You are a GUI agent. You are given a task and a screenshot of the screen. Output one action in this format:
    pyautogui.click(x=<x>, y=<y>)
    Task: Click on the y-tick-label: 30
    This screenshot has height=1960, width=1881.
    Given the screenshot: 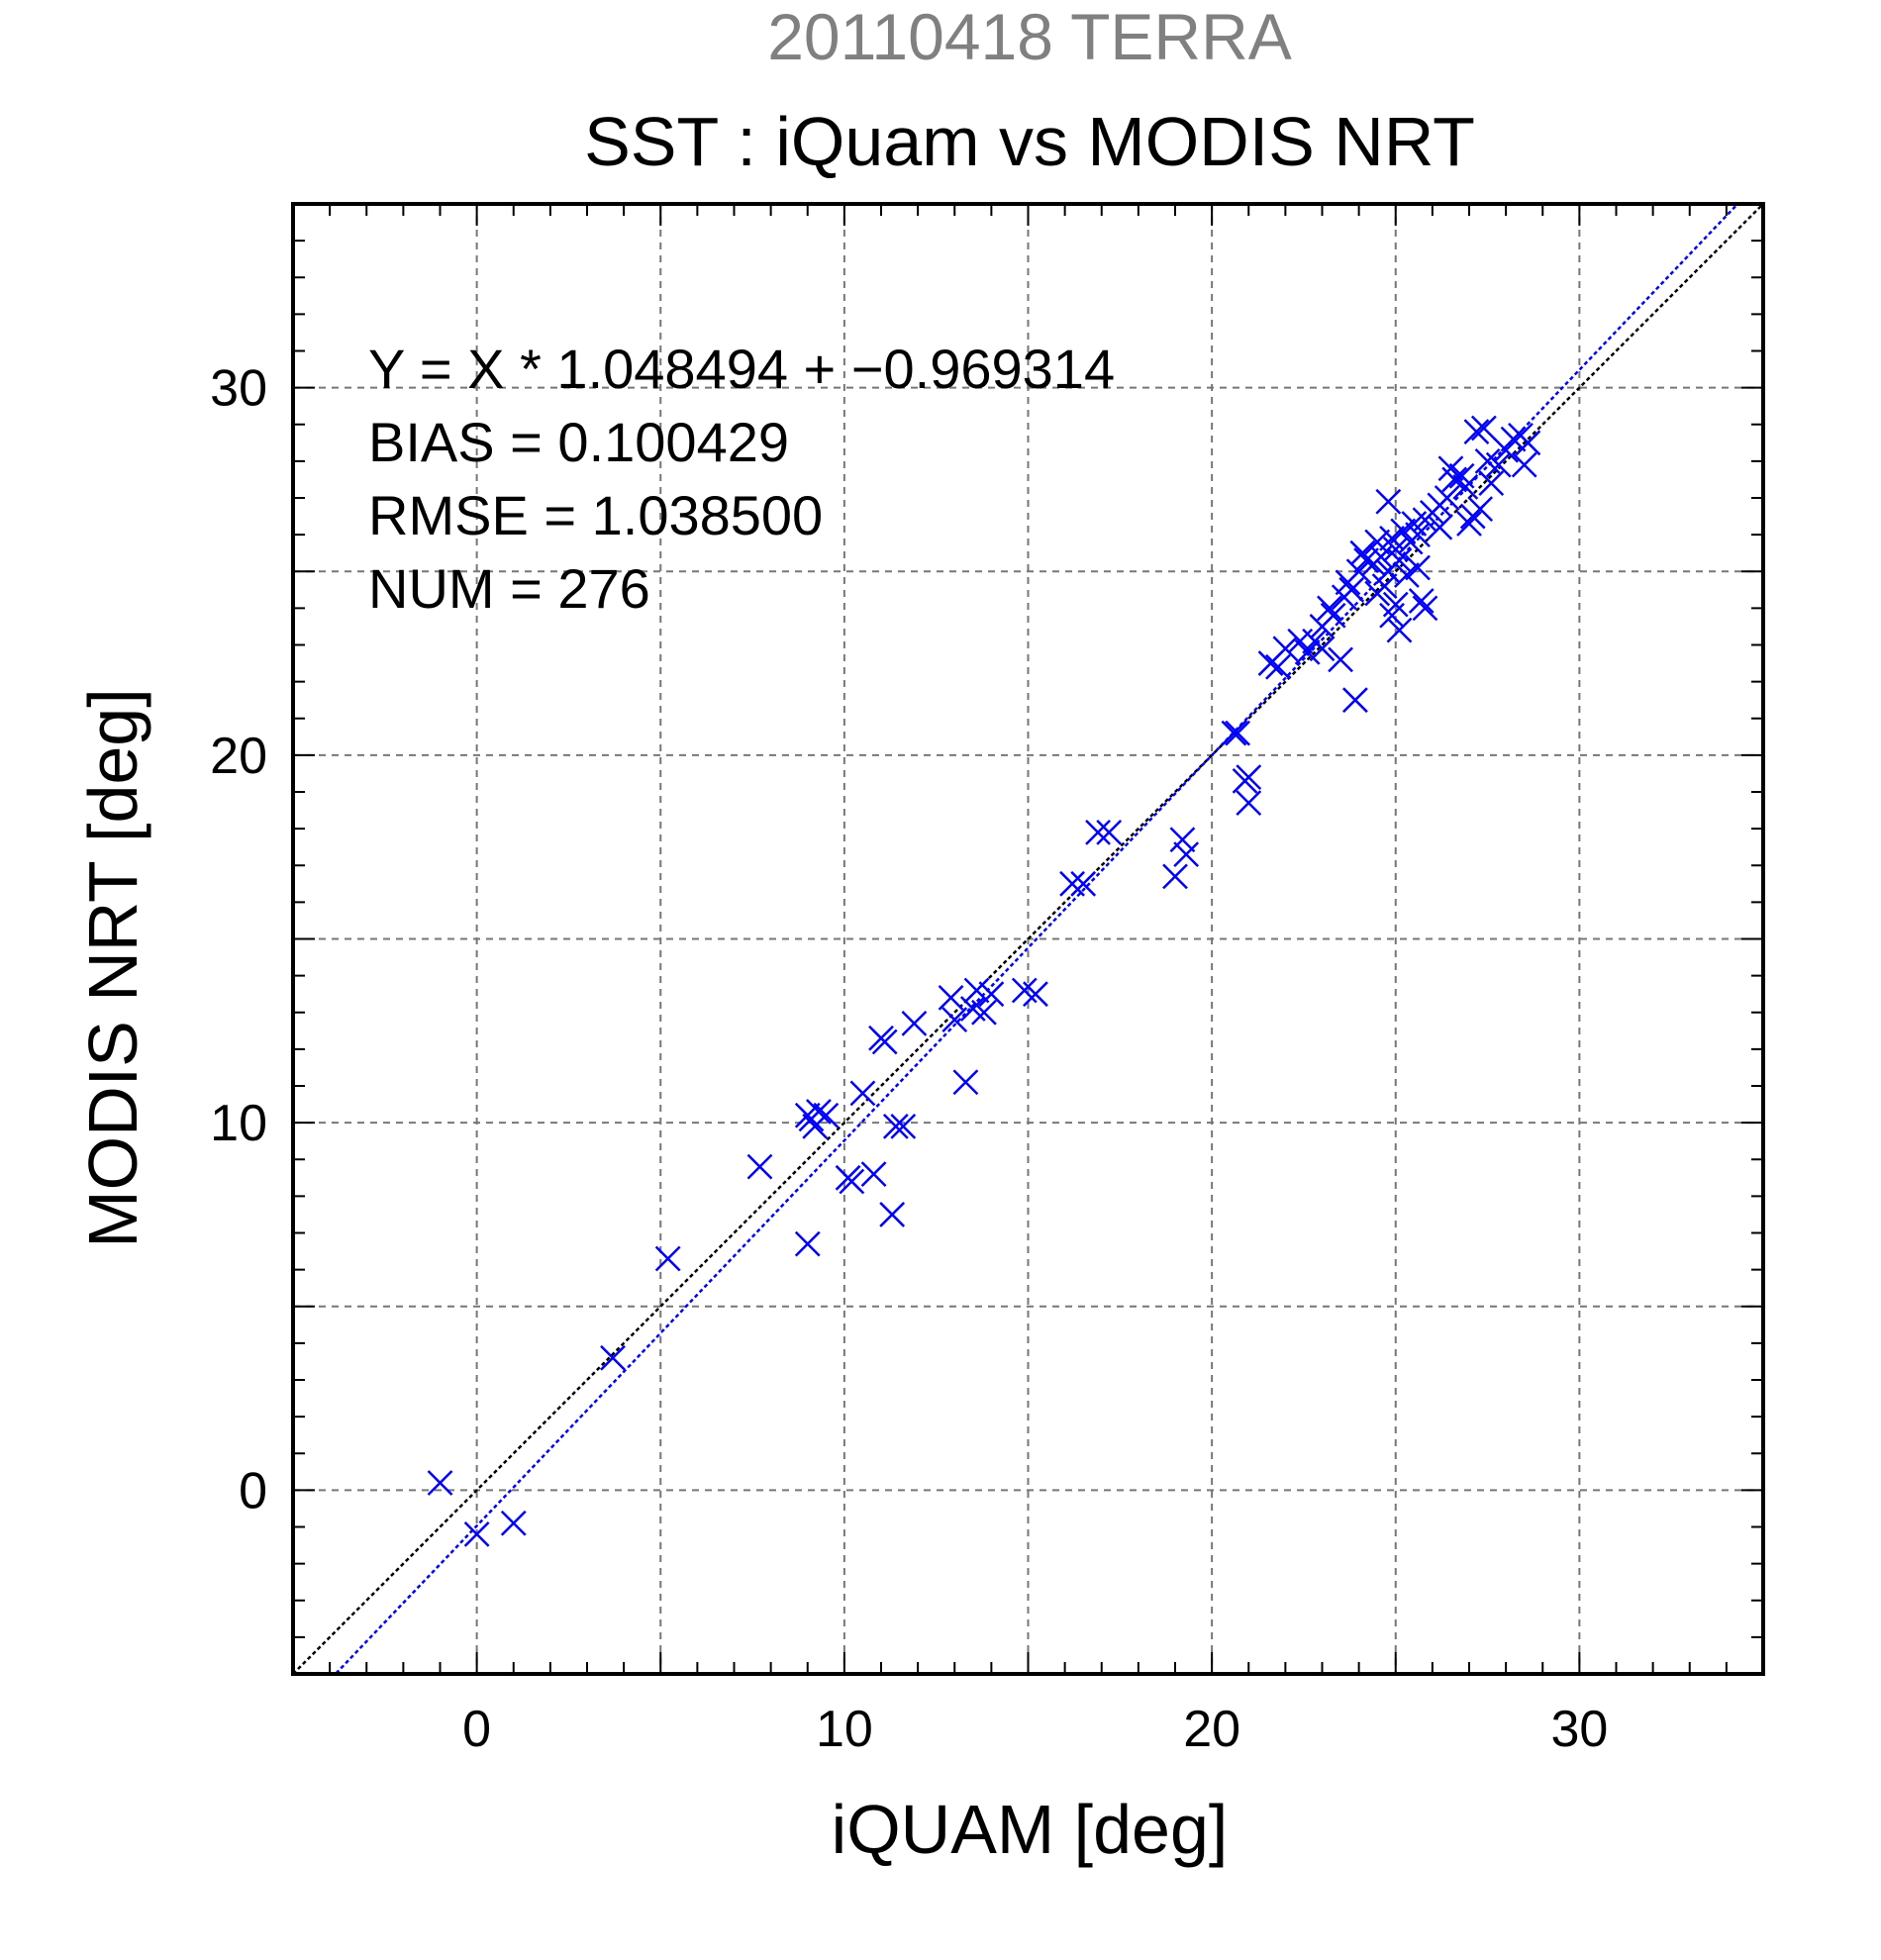 What is the action you would take?
    pyautogui.click(x=239, y=389)
    